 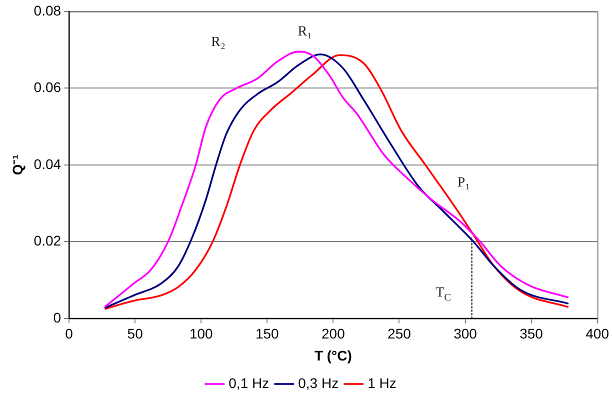 I want to click on y-tick-label: 0.02, so click(x=48, y=240).